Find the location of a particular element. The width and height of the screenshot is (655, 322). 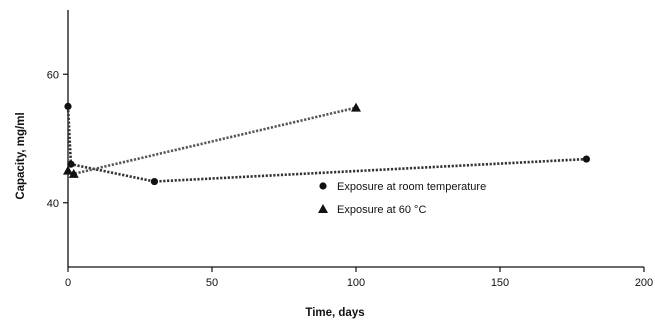

x-axis-ticks: 0 50 100 150 200 is located at coordinates (359, 278).